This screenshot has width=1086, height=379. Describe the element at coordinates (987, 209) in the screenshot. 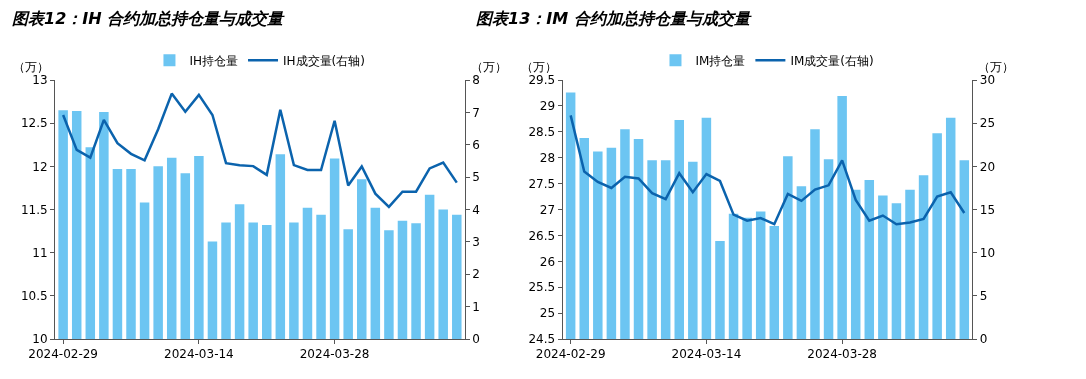

I see `y2-tick-label: 15` at that location.